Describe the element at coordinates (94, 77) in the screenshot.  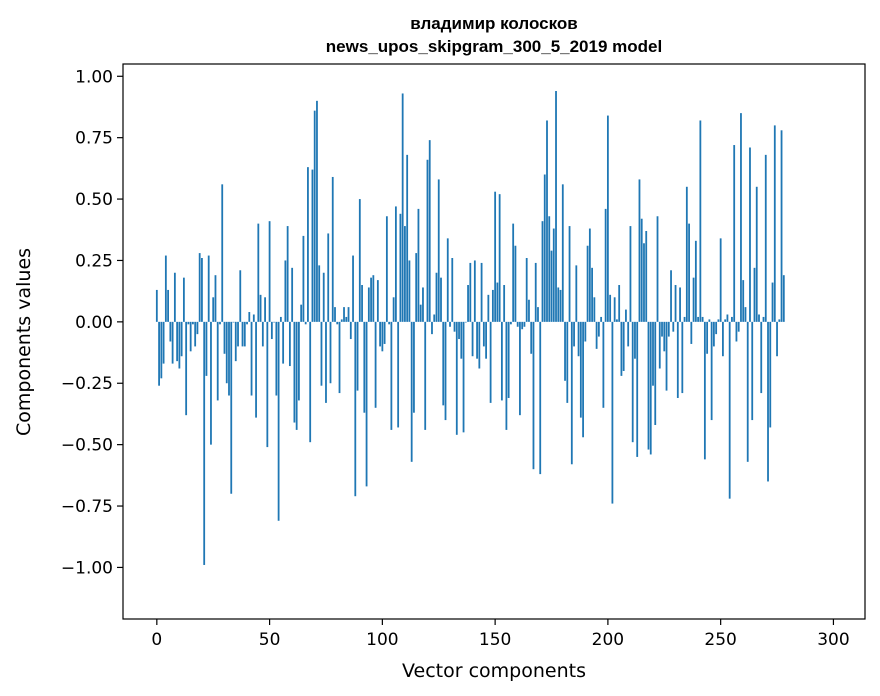
I see `y-tick-label: 1.00` at that location.